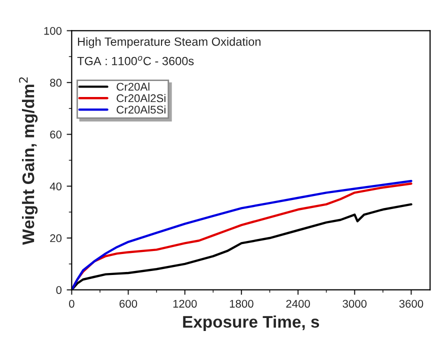 The width and height of the screenshot is (448, 341). Describe the element at coordinates (185, 304) in the screenshot. I see `x-tick-label: 1200` at that location.